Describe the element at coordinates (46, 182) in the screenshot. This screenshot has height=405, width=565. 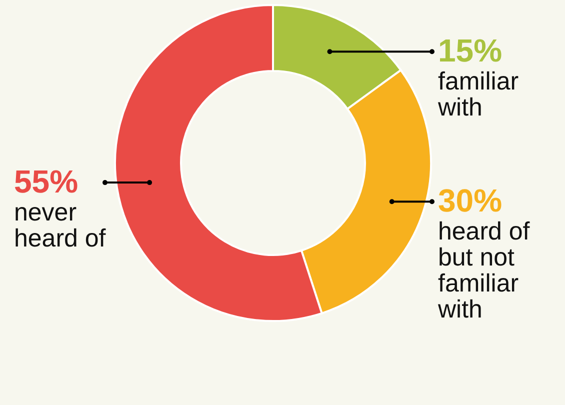
I see `data-label: 55%` at that location.